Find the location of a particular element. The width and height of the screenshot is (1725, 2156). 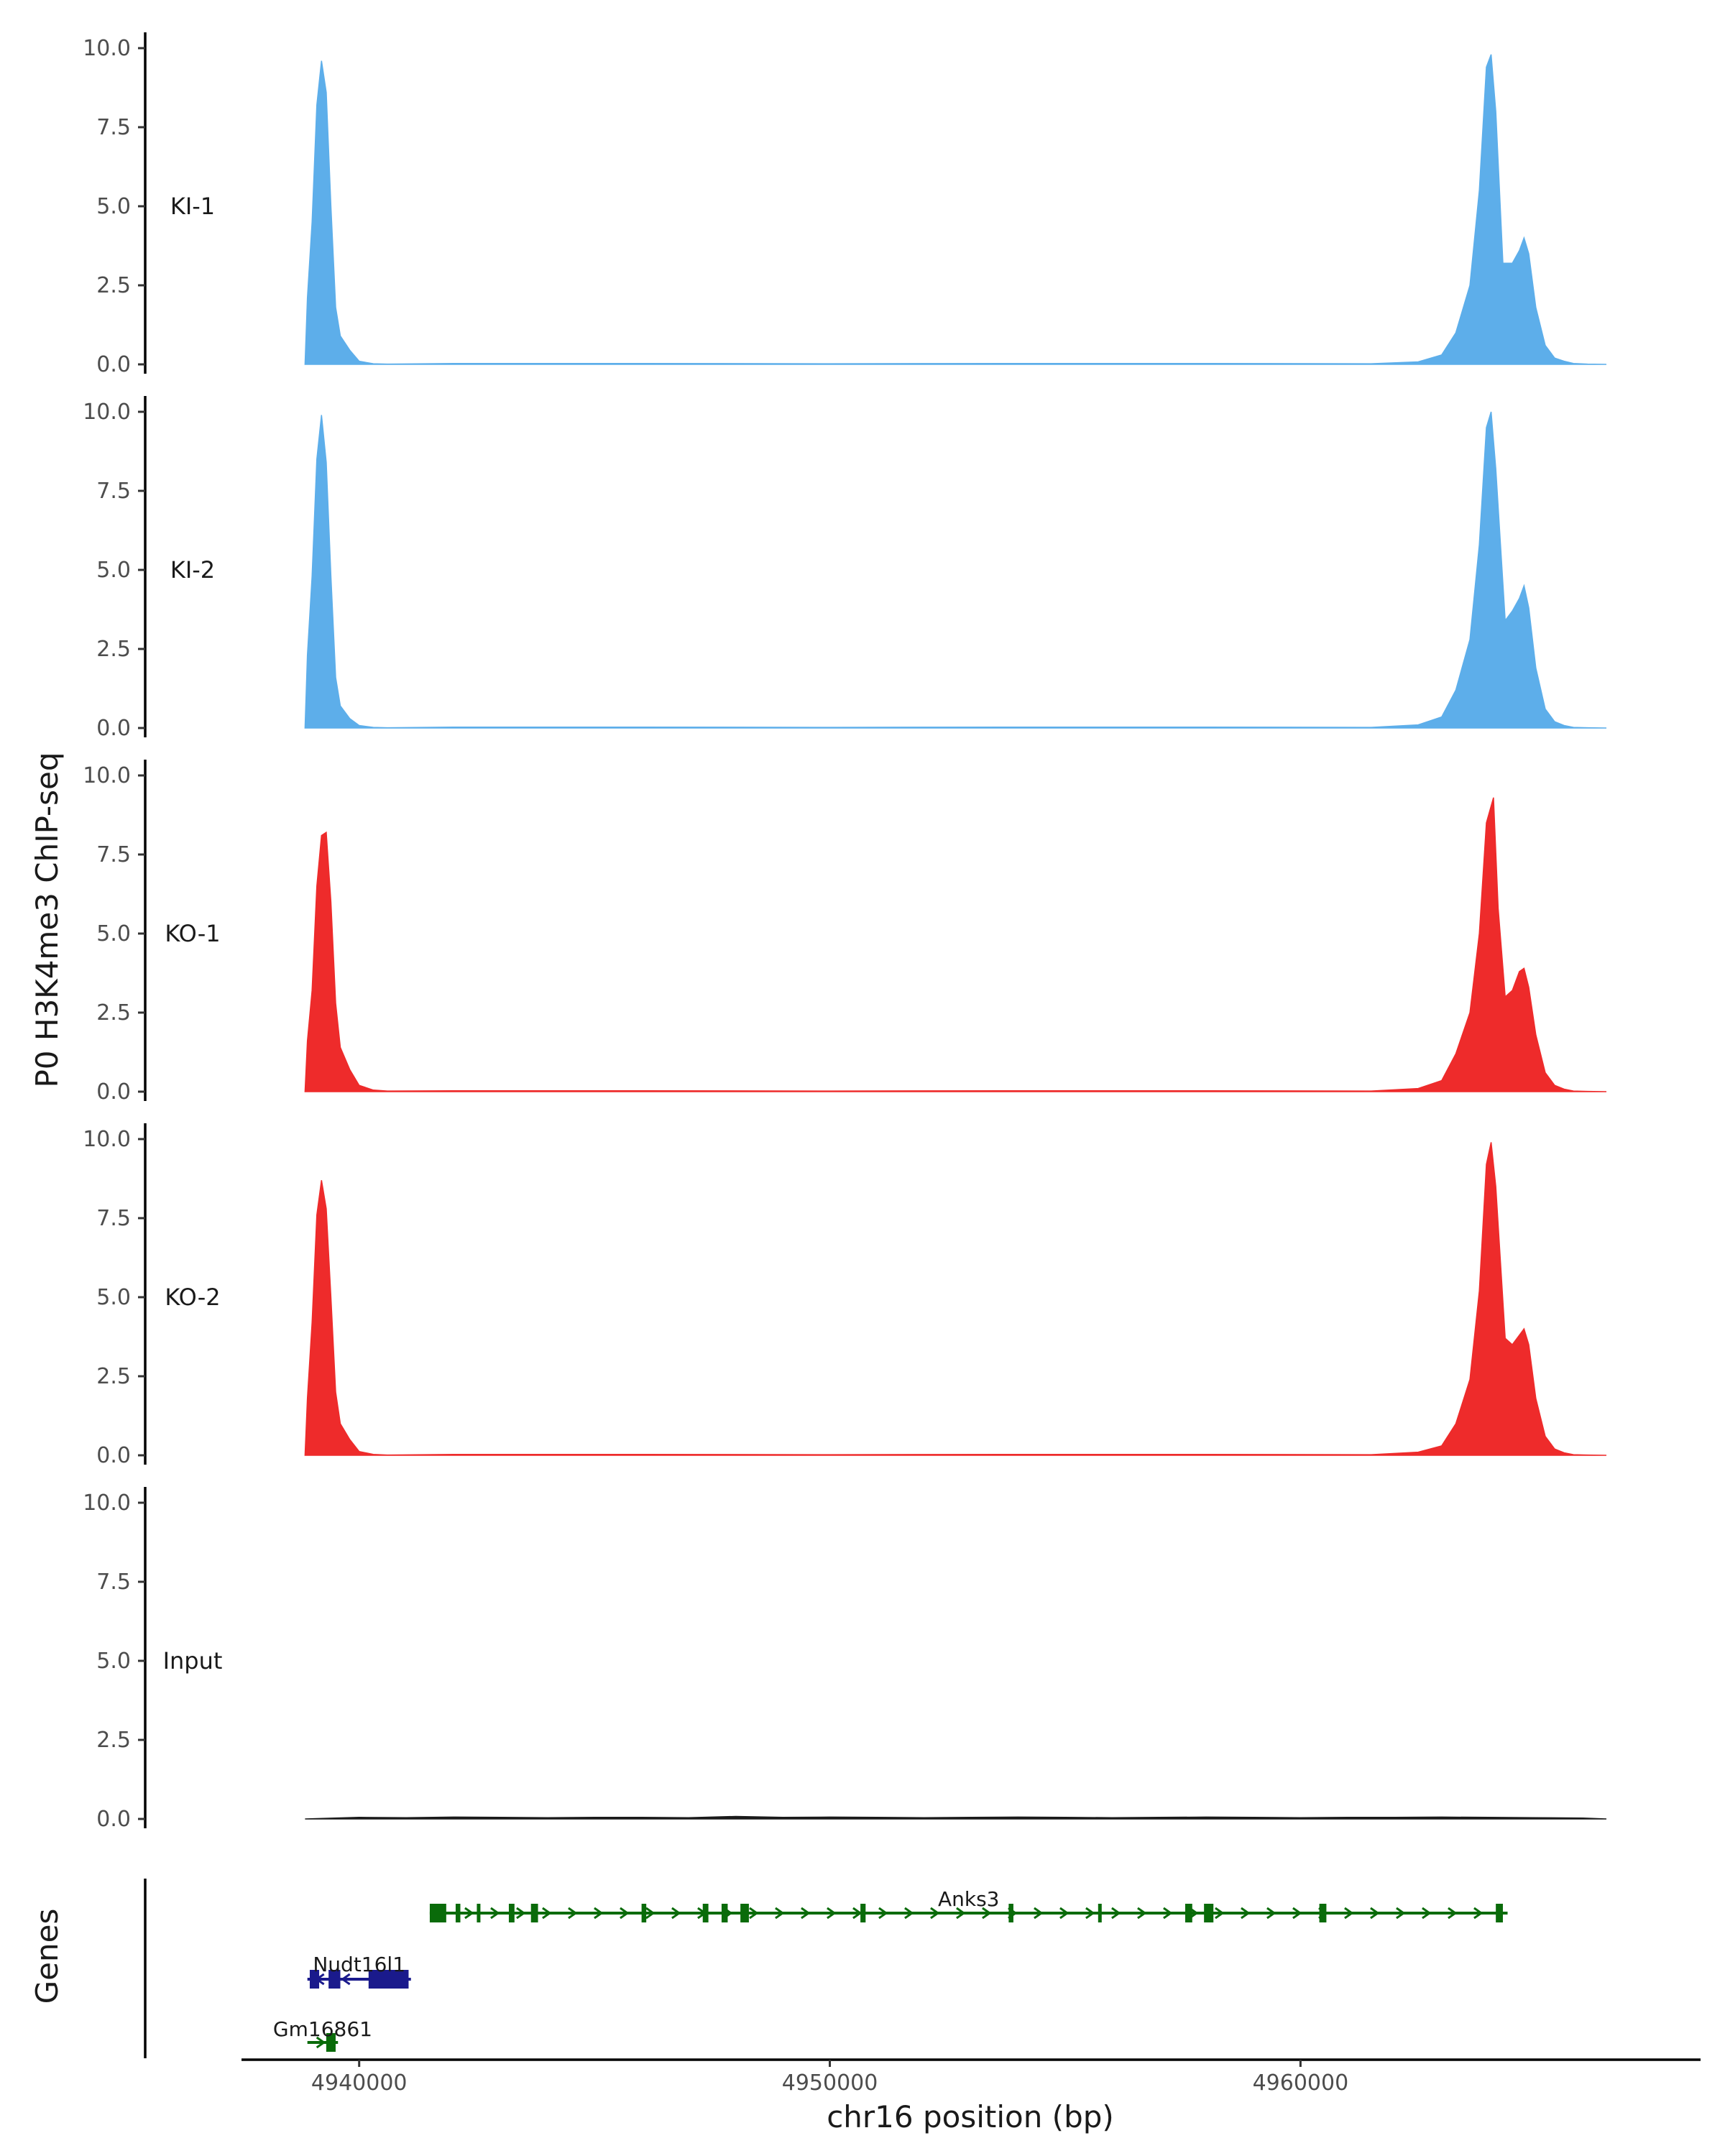

x-tick-label: 4950000 is located at coordinates (830, 2083).